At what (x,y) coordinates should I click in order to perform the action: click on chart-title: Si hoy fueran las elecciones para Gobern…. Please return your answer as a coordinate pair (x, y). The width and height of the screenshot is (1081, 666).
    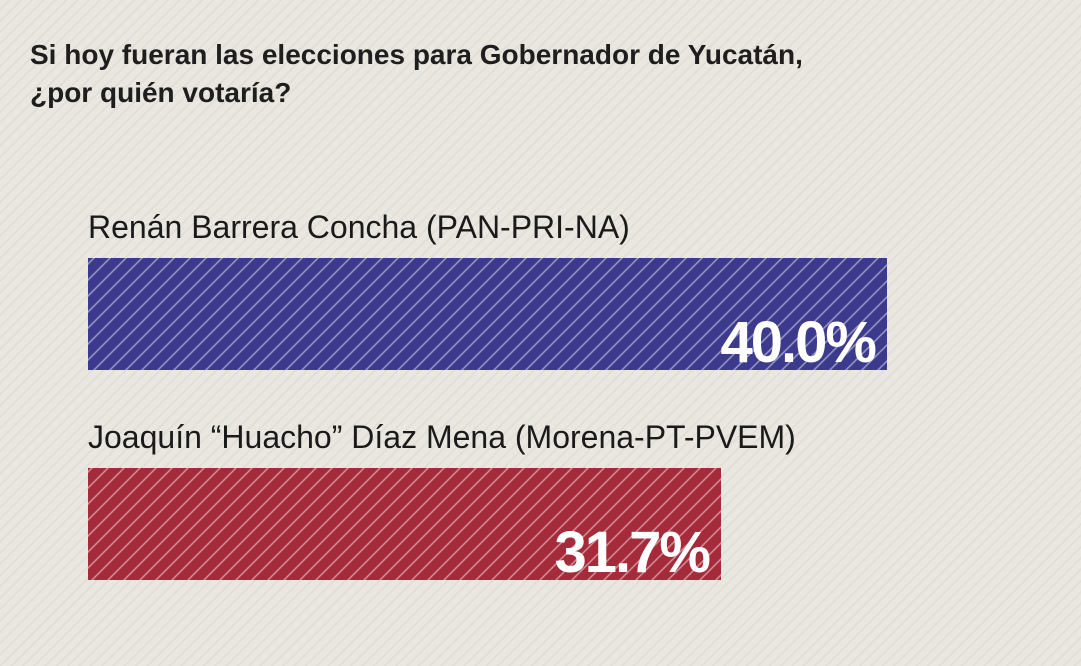
    Looking at the image, I should click on (530, 74).